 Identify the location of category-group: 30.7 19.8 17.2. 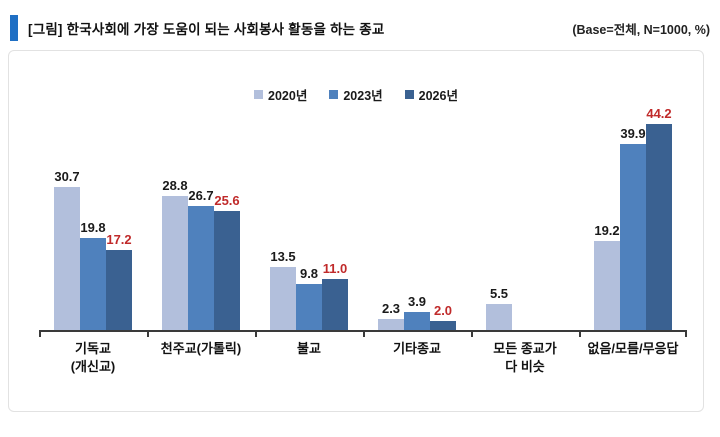
(93, 249).